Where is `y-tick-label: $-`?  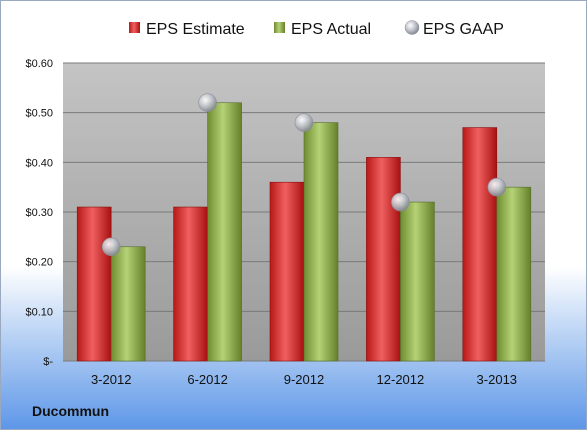 y-tick-label: $- is located at coordinates (48, 362).